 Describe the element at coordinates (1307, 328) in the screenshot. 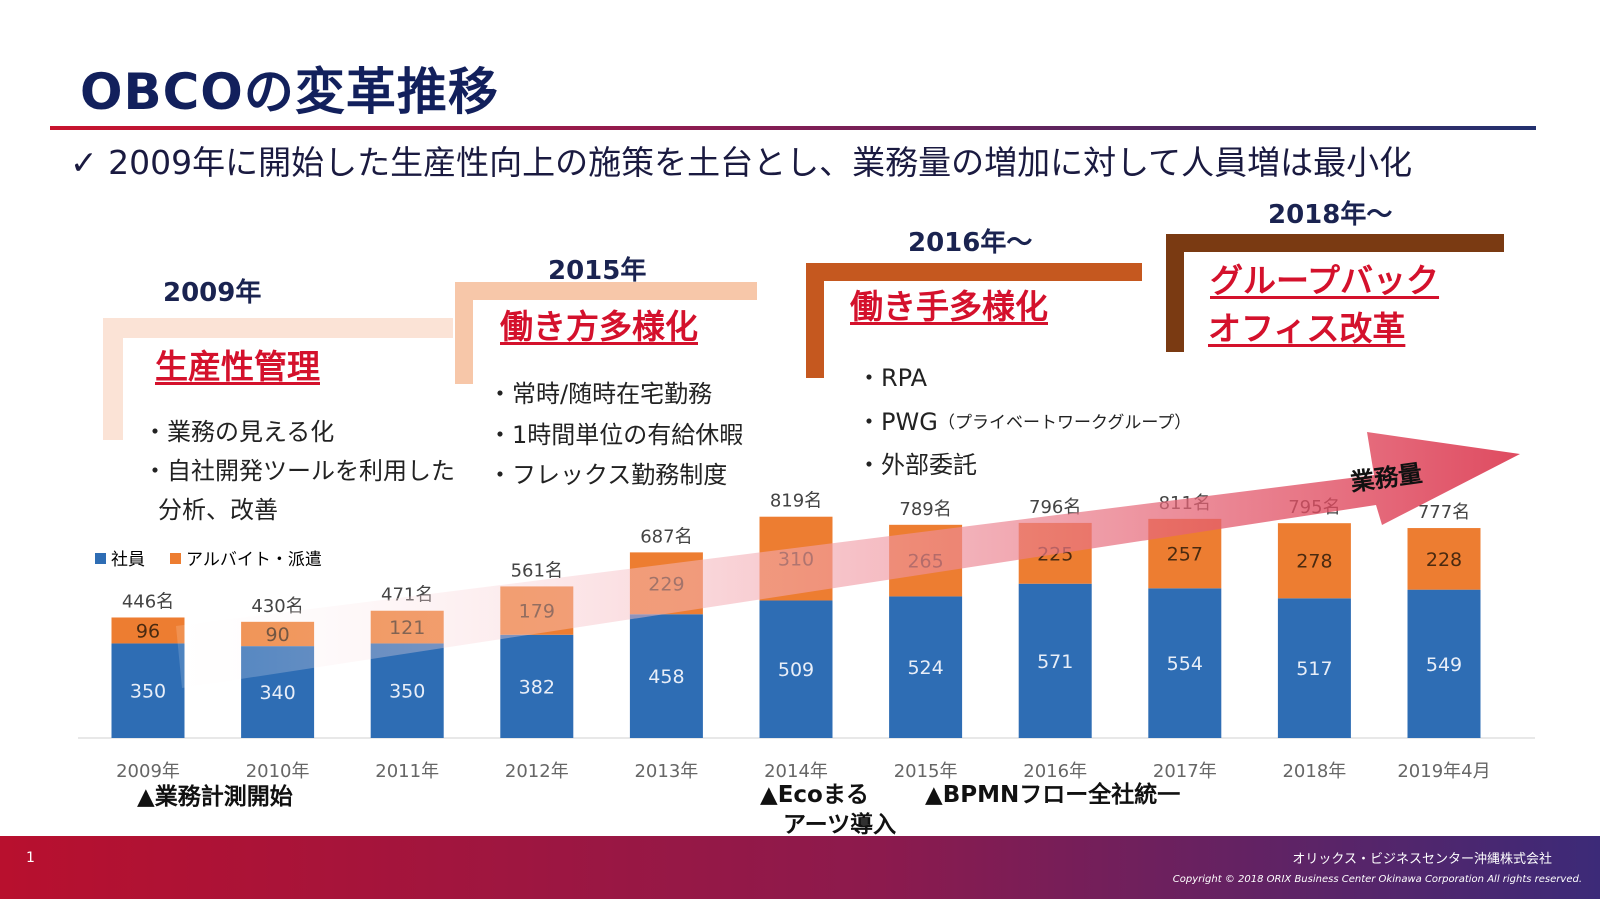

I see `phase4-heading-line2: オフィス改革` at that location.